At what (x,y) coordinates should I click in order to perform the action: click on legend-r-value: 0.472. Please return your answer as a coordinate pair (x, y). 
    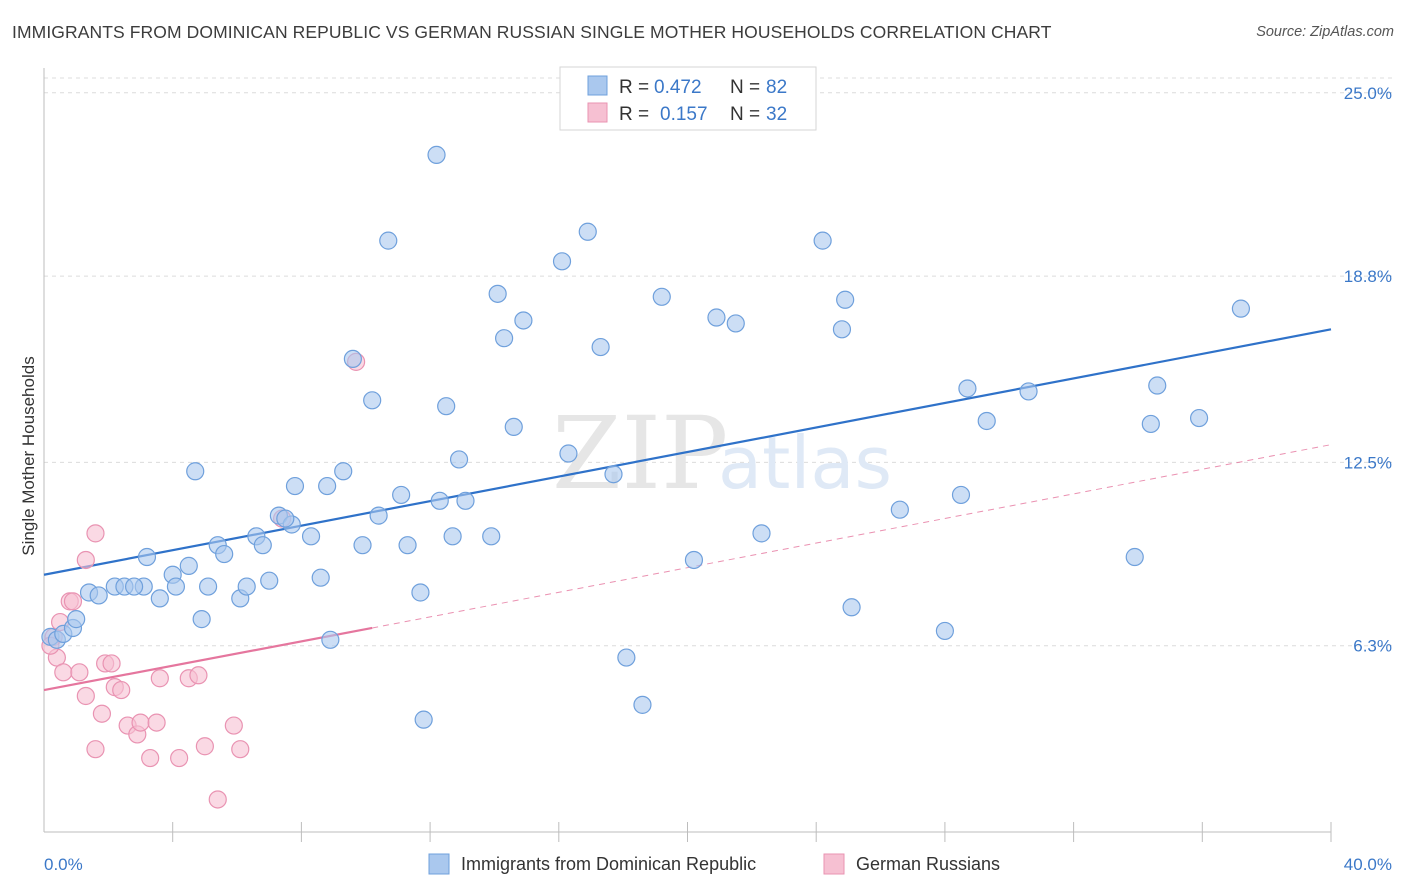
    Looking at the image, I should click on (678, 87).